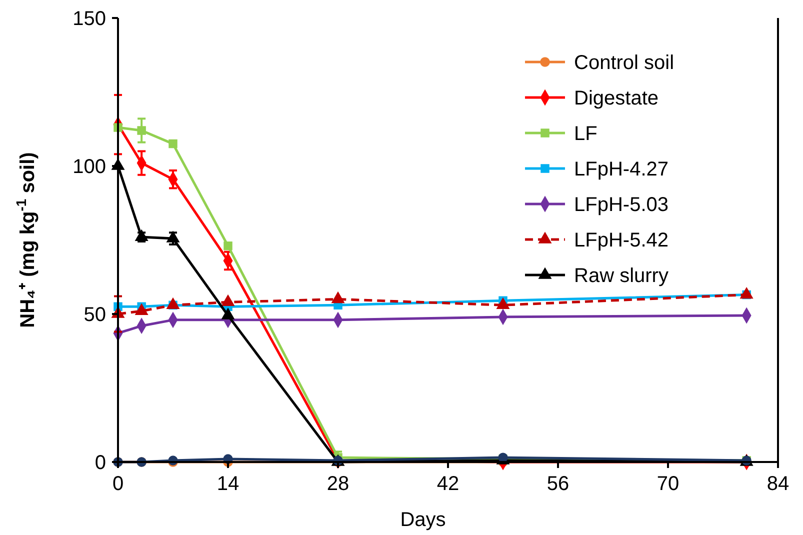 The width and height of the screenshot is (803, 535). What do you see at coordinates (624, 63) in the screenshot?
I see `legend-label: Control soil` at bounding box center [624, 63].